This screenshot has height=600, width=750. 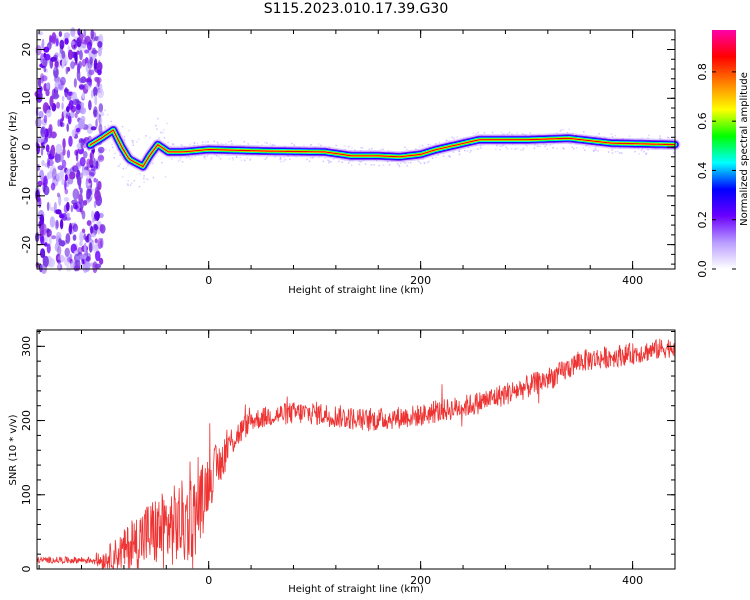 I want to click on spectrogram-y-tick-label: 10, so click(x=26, y=98).